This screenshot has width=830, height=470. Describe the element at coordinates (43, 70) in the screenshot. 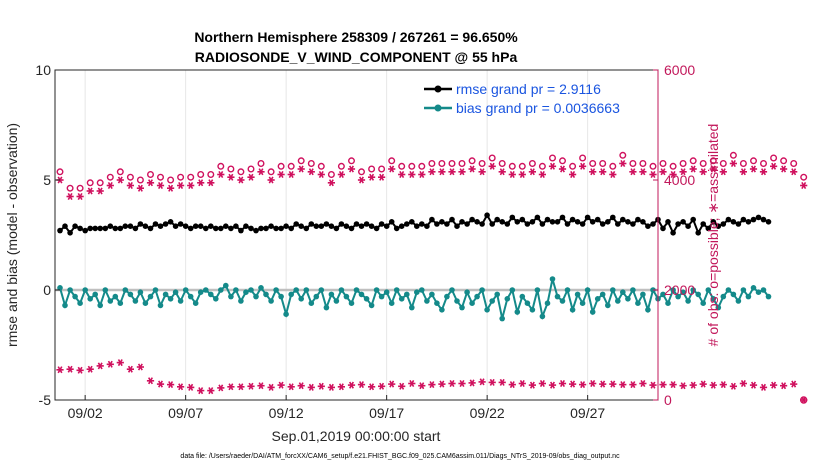

I see `y-left-tick-label: 10` at that location.